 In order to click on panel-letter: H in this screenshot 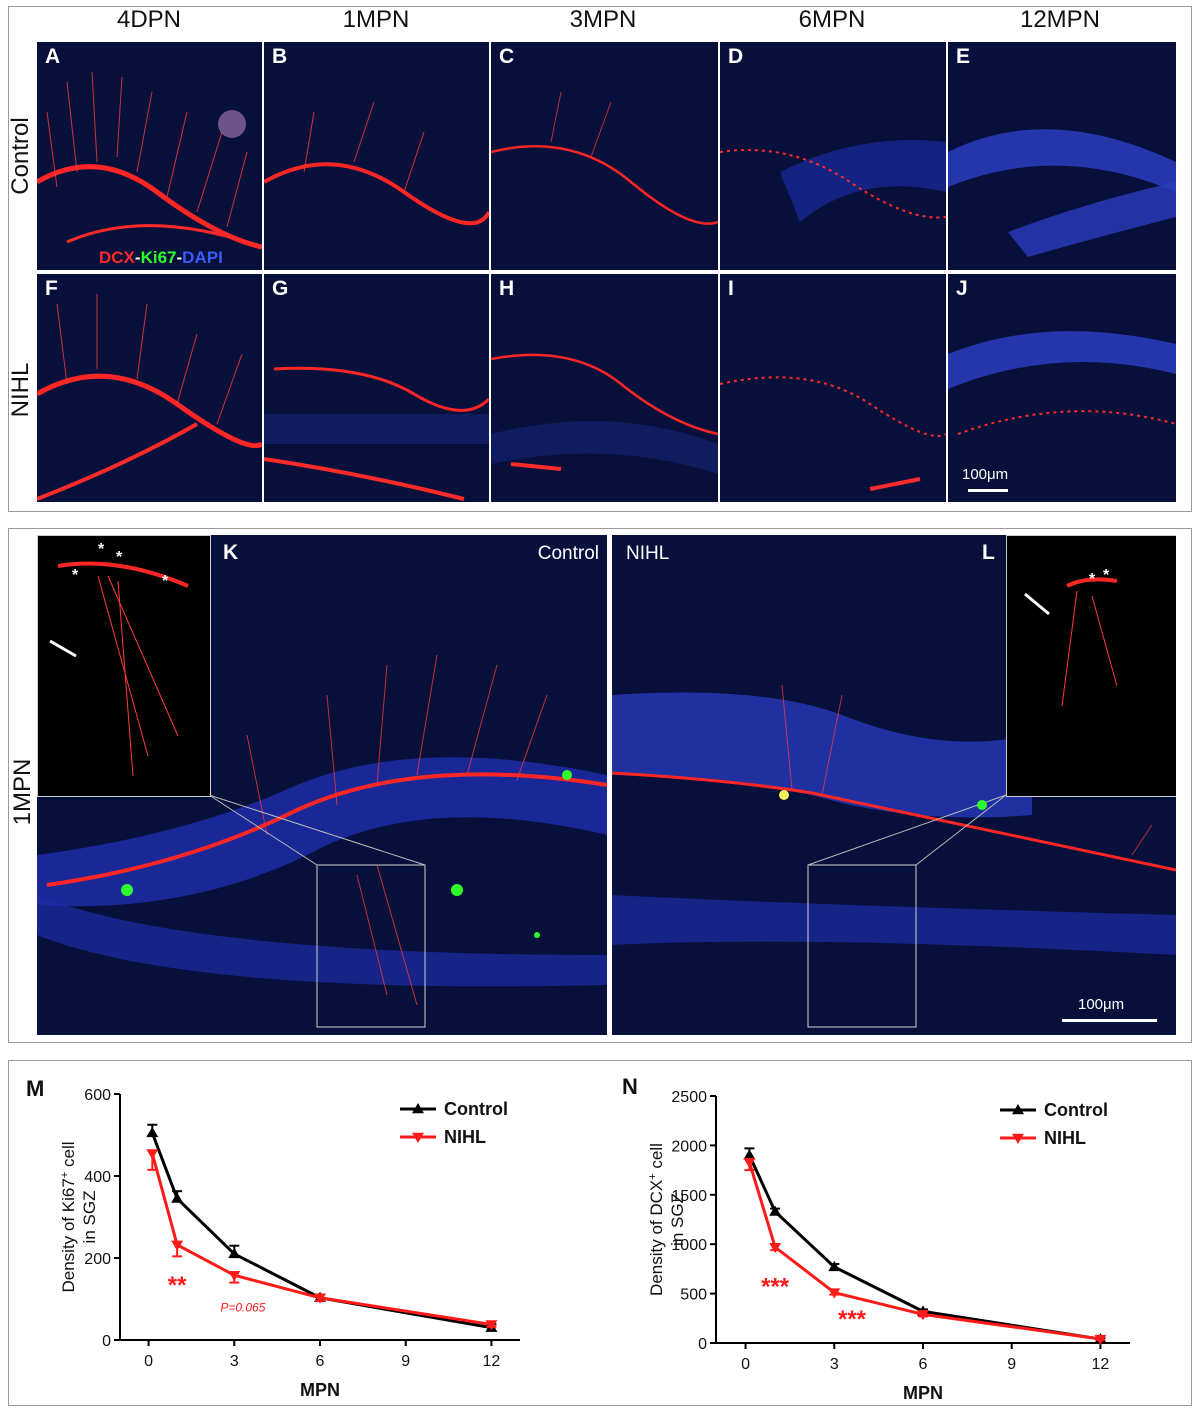, I will do `click(507, 288)`.